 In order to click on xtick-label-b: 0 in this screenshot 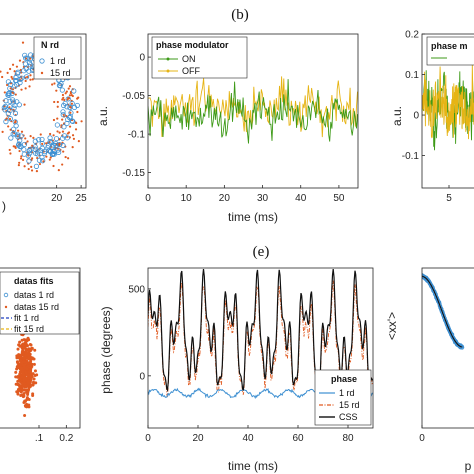, I will do `click(148, 198)`.